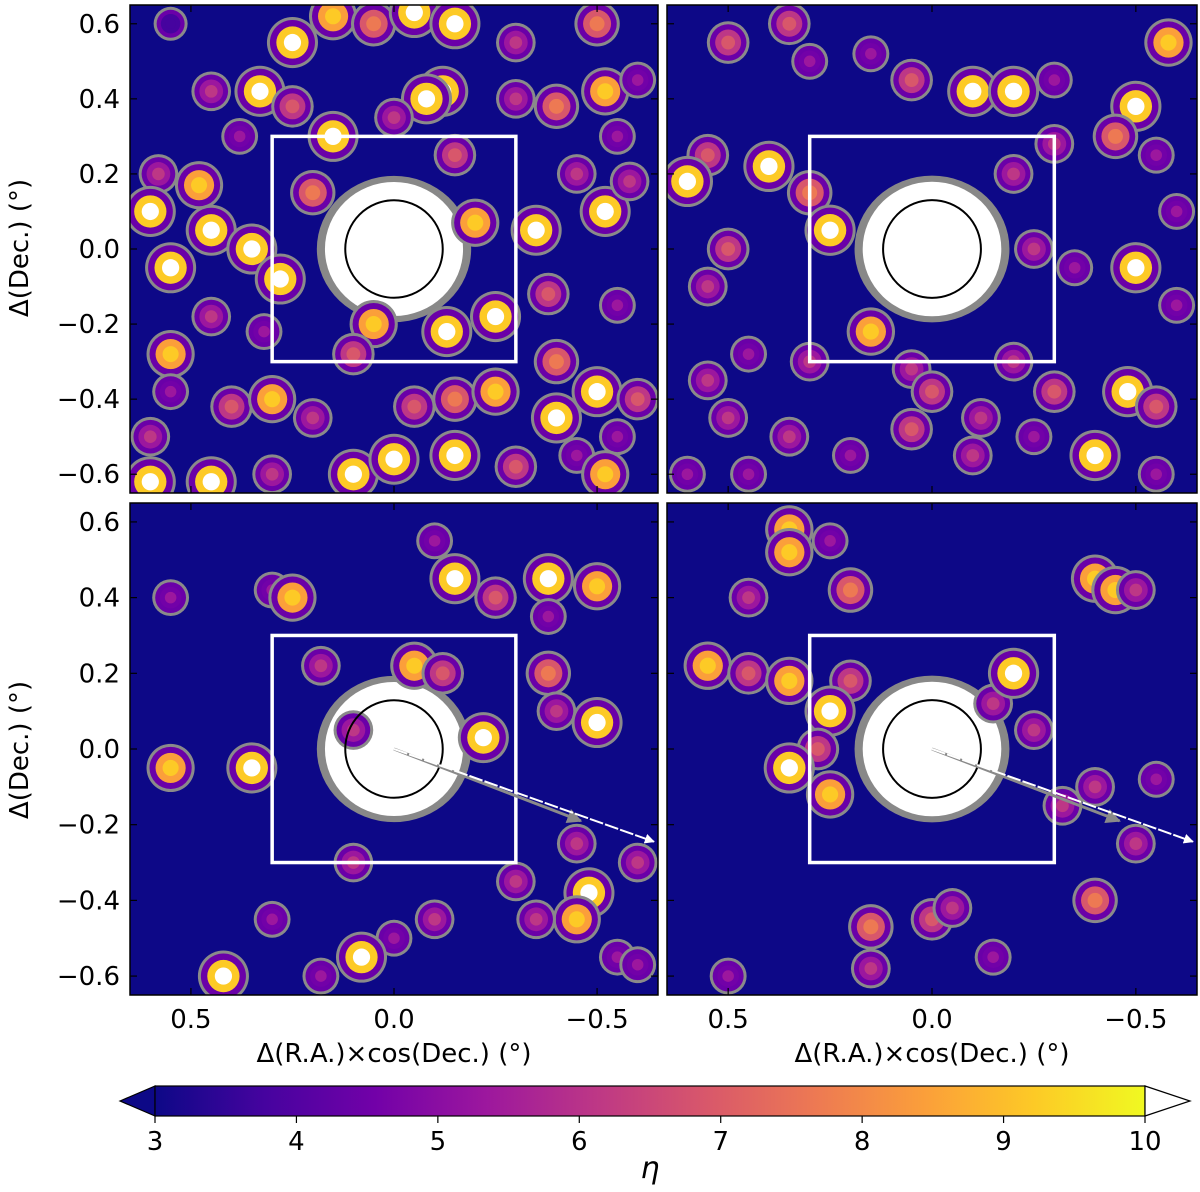 This screenshot has width=1200, height=1192. Describe the element at coordinates (727, 1020) in the screenshot. I see `x-tick-label: 0.5` at that location.